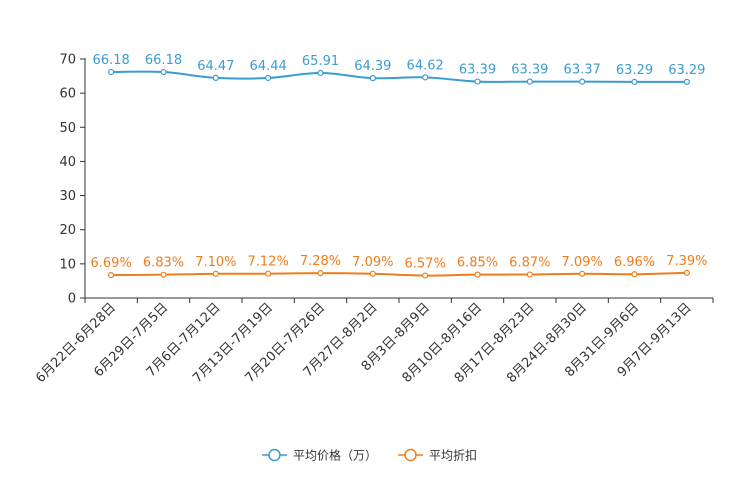 This screenshot has width=744, height=496. I want to click on data-label: 7.39%, so click(686, 261).